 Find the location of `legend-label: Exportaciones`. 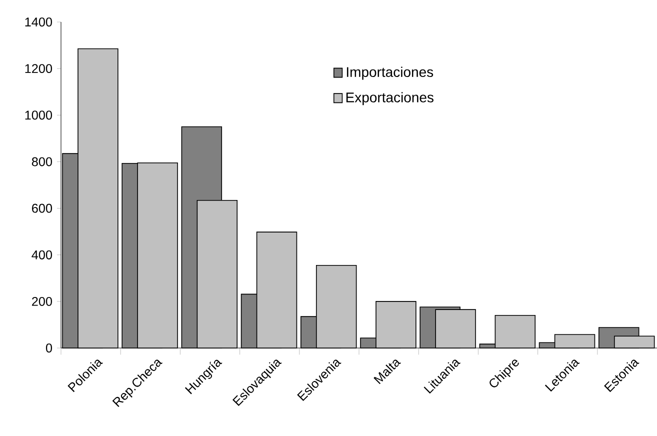

legend-label: Exportaciones is located at coordinates (390, 99).